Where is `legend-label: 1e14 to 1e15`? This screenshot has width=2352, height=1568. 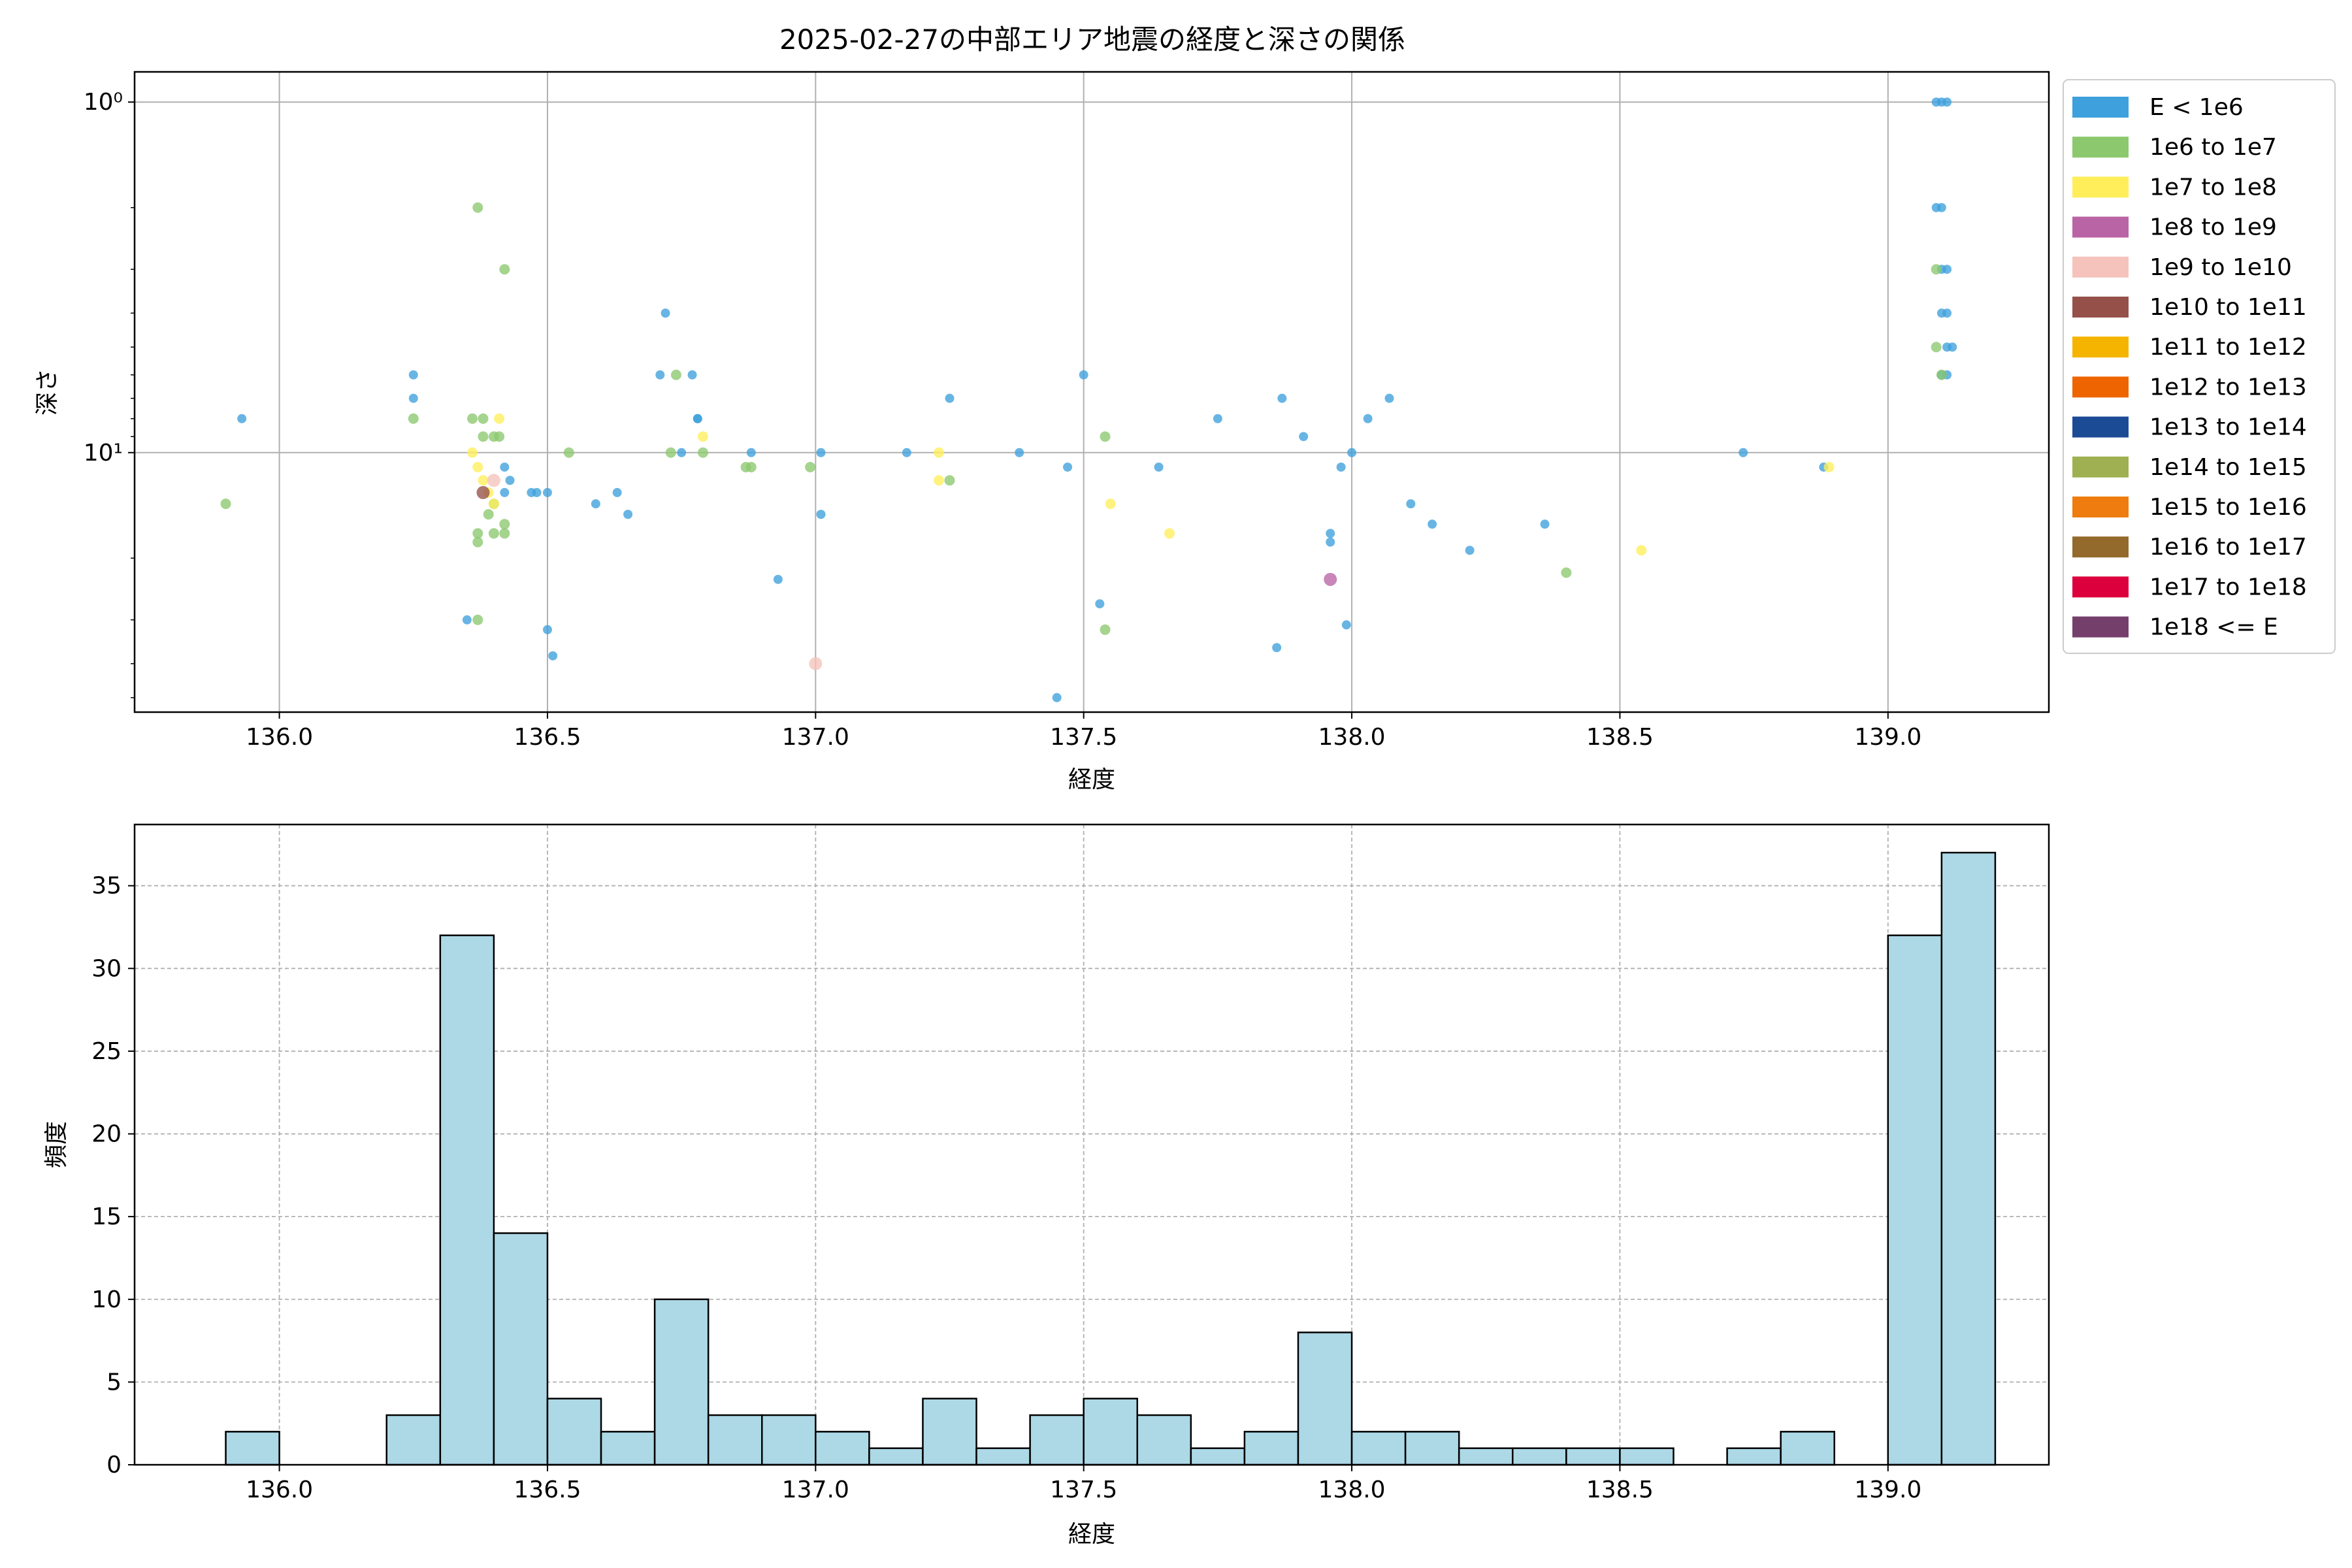
legend-label: 1e14 to 1e15 is located at coordinates (2228, 467).